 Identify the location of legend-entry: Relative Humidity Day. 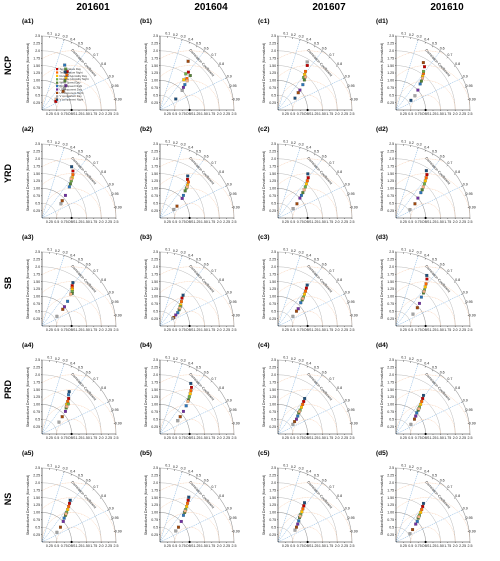
(74, 76).